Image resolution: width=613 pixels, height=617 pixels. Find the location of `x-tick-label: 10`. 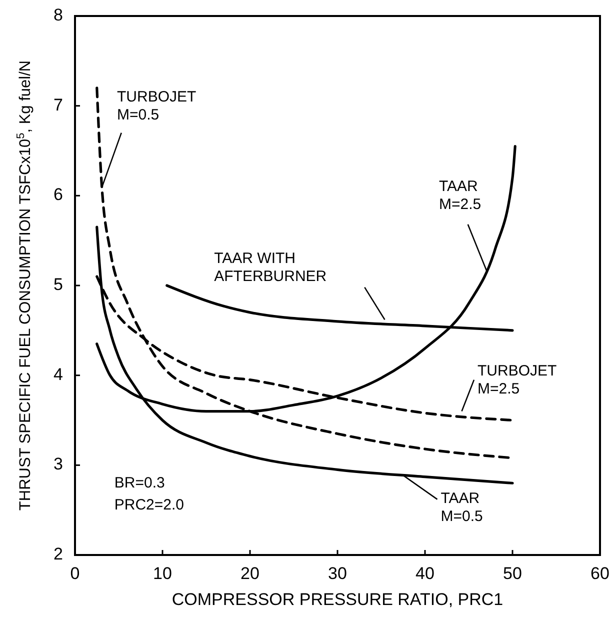

x-tick-label: 10 is located at coordinates (162, 573).